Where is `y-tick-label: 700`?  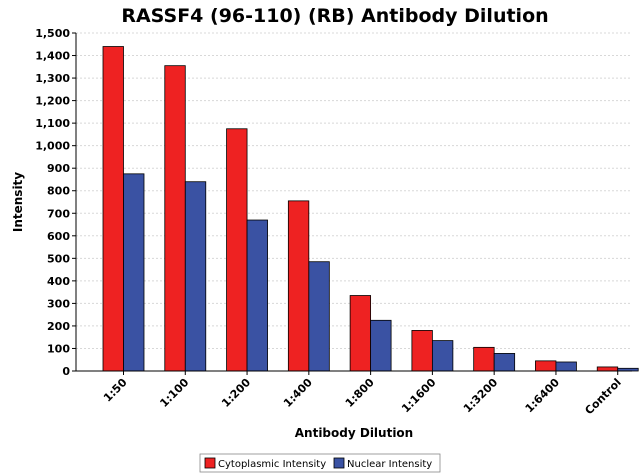
y-tick-label: 700 is located at coordinates (58, 213).